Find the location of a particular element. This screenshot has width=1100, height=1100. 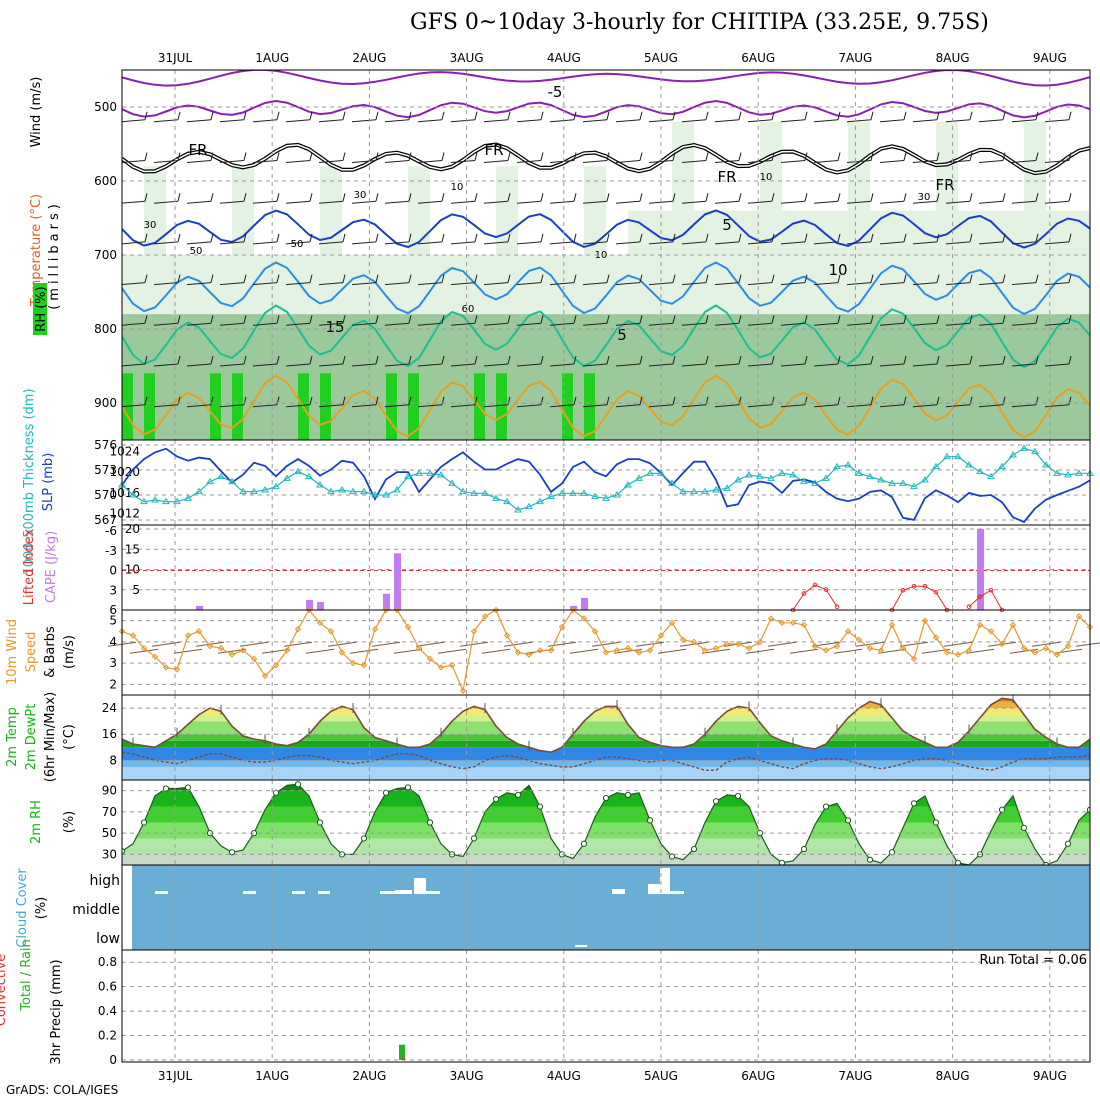

cape-tick-label: 10 is located at coordinates (132, 570).